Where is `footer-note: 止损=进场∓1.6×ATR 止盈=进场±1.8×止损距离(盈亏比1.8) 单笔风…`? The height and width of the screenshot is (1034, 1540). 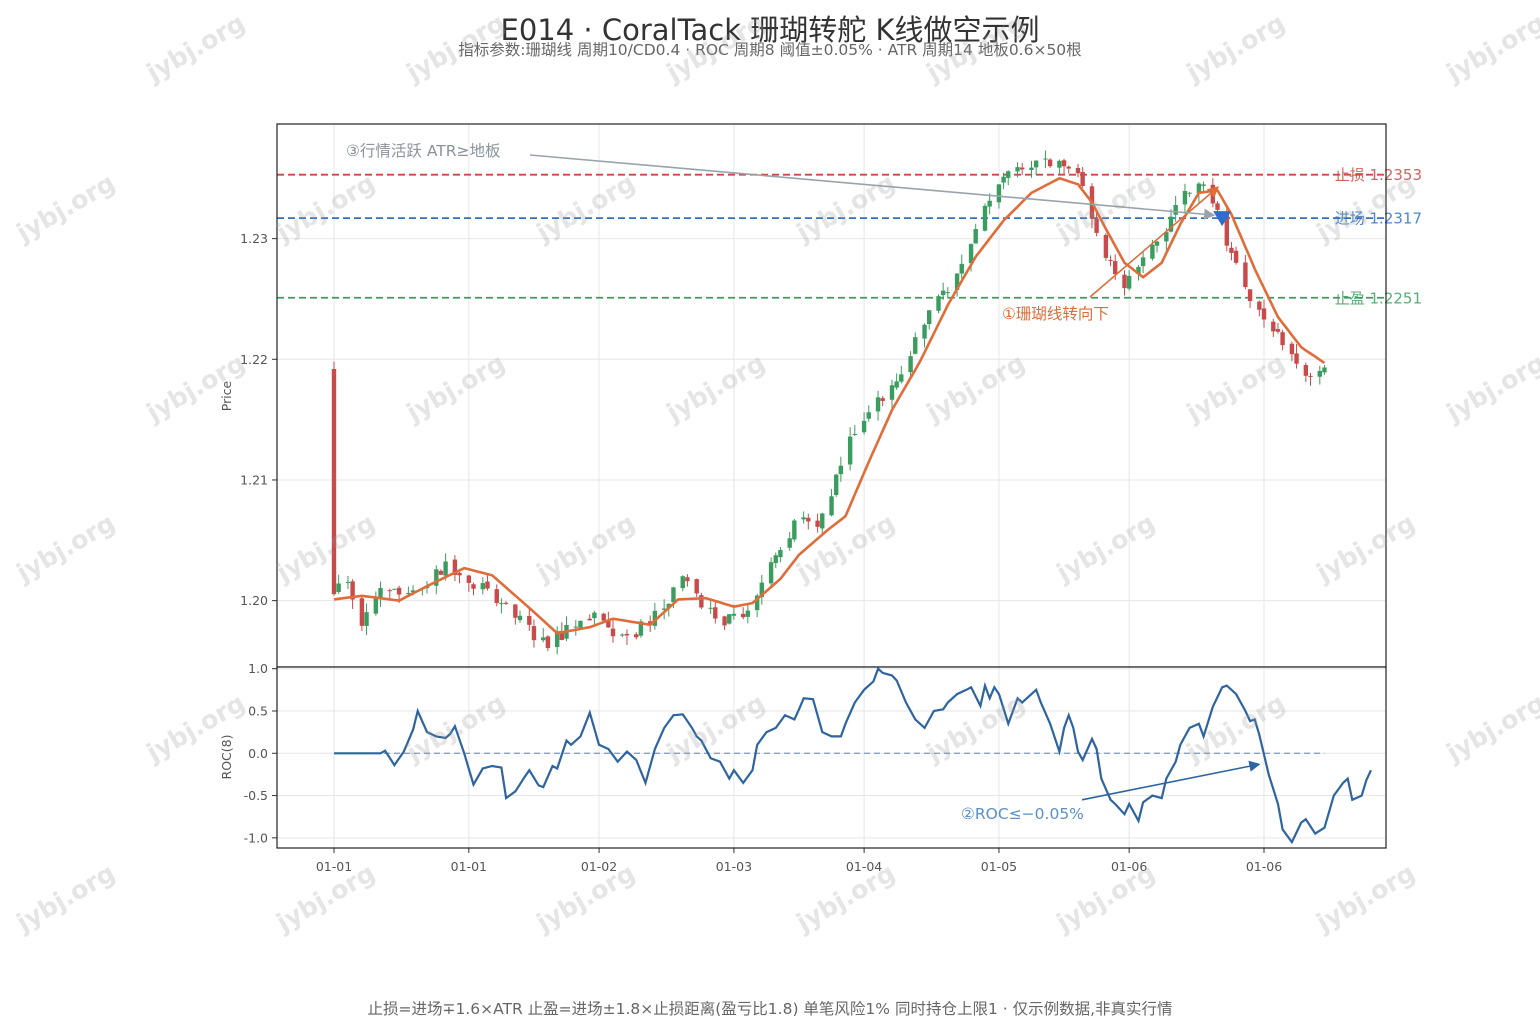 footer-note: 止损=进场∓1.6×ATR 止盈=进场±1.8×止损距离(盈亏比1.8) 单笔风… is located at coordinates (769, 1009).